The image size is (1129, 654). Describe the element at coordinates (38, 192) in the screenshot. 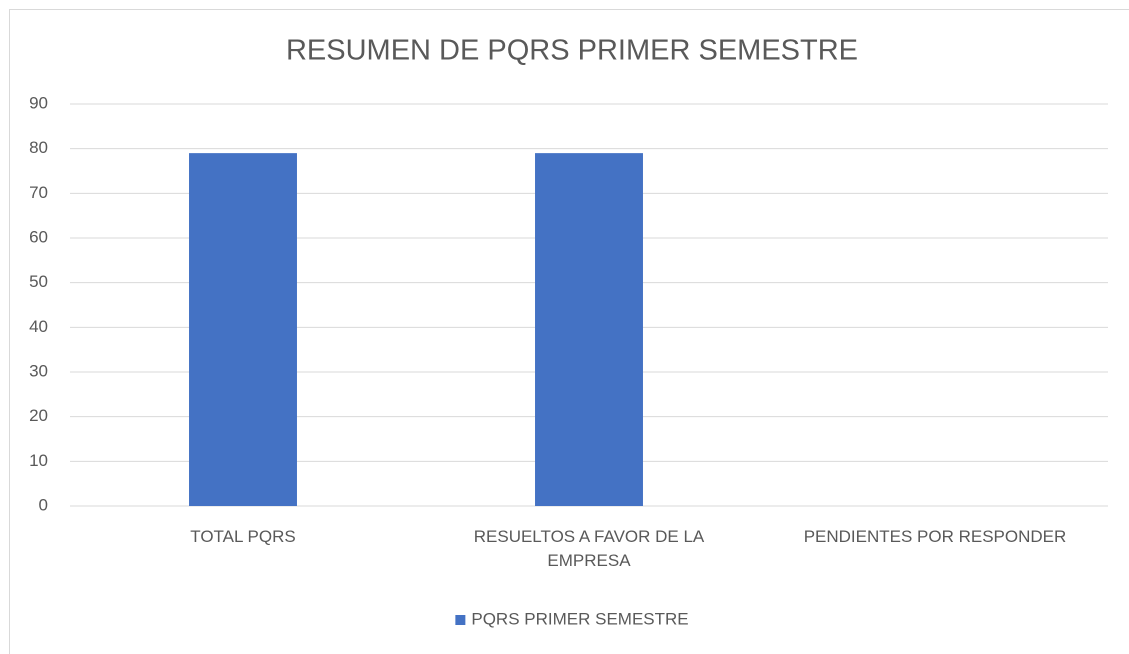

I see `y-tick-label: 70` at that location.